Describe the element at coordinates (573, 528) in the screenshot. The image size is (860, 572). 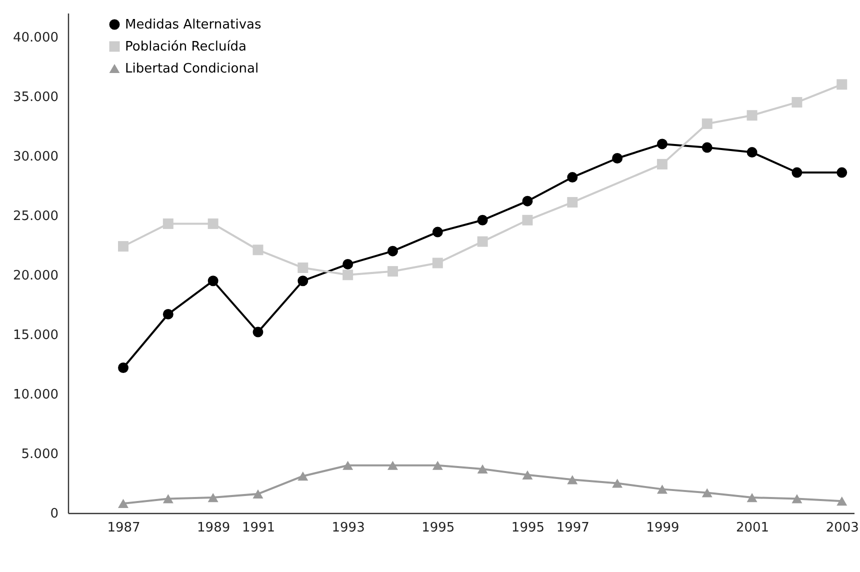
I see `x-tick-label: 1997` at that location.